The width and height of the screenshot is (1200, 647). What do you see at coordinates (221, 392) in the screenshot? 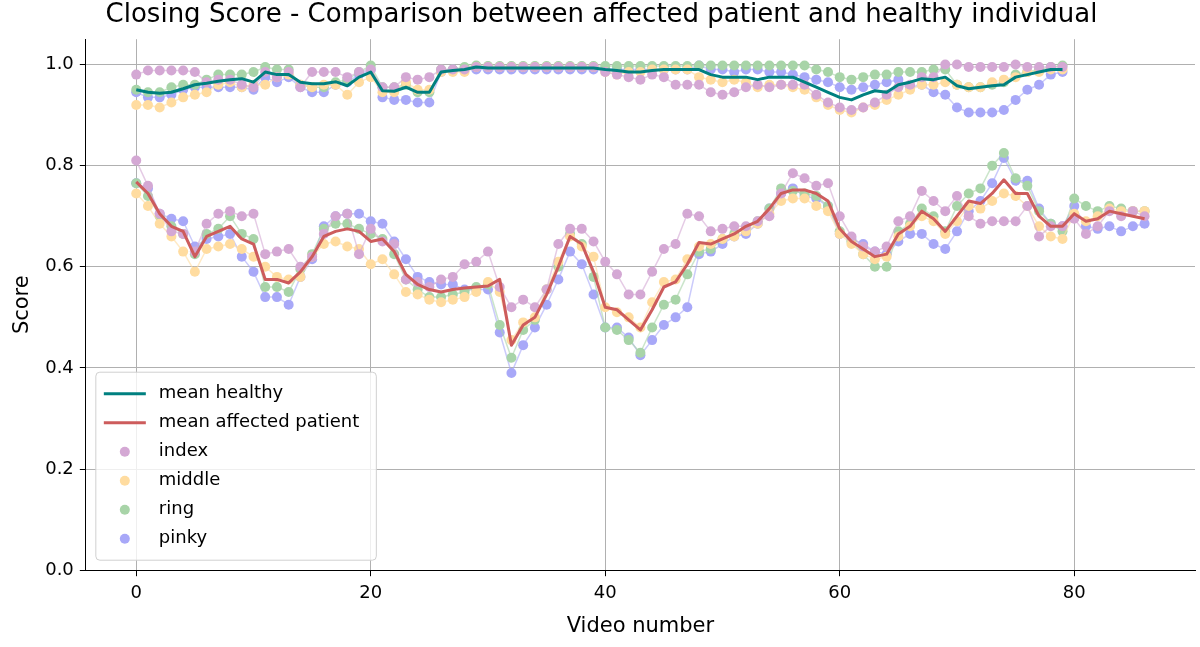
I see `legend-label: mean healthy` at bounding box center [221, 392].